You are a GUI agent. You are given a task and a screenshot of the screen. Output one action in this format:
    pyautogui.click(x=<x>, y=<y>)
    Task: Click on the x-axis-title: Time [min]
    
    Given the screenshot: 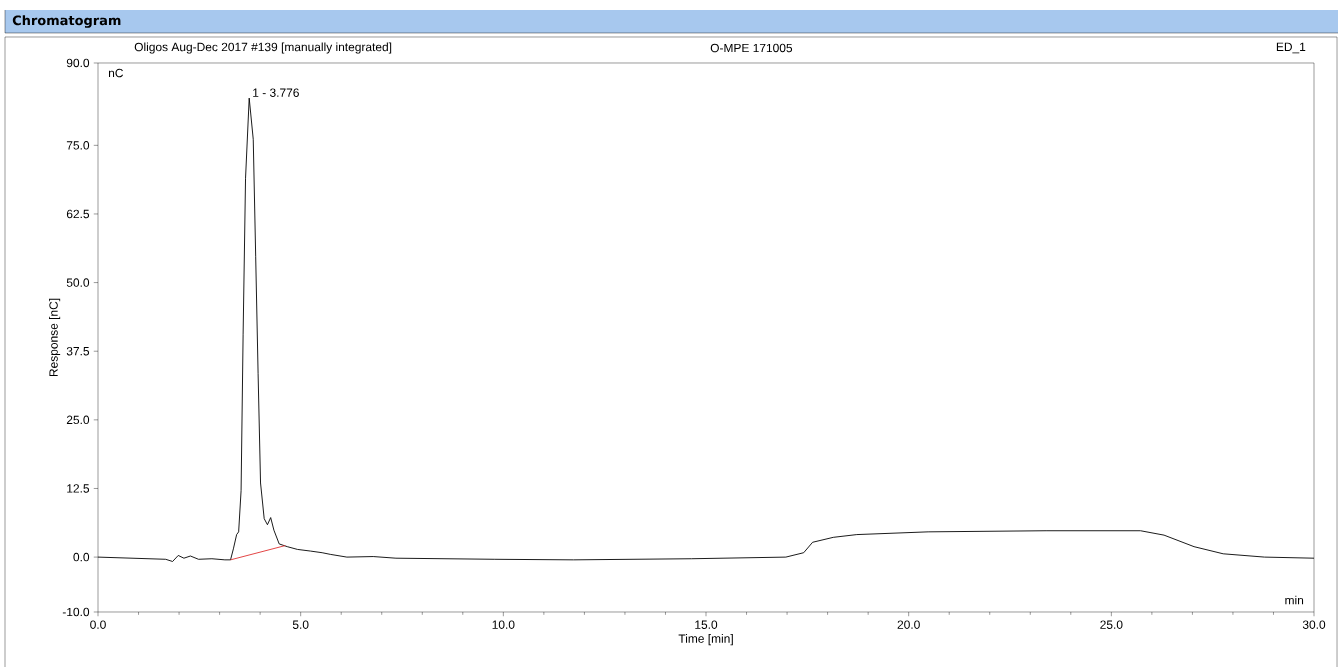 What is the action you would take?
    pyautogui.click(x=705, y=640)
    